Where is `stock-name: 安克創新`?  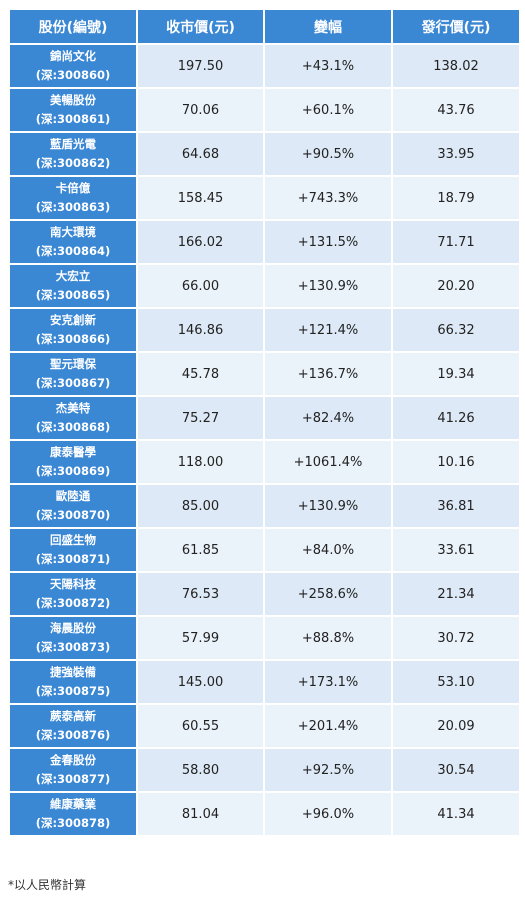 stock-name: 安克創新 is located at coordinates (73, 320).